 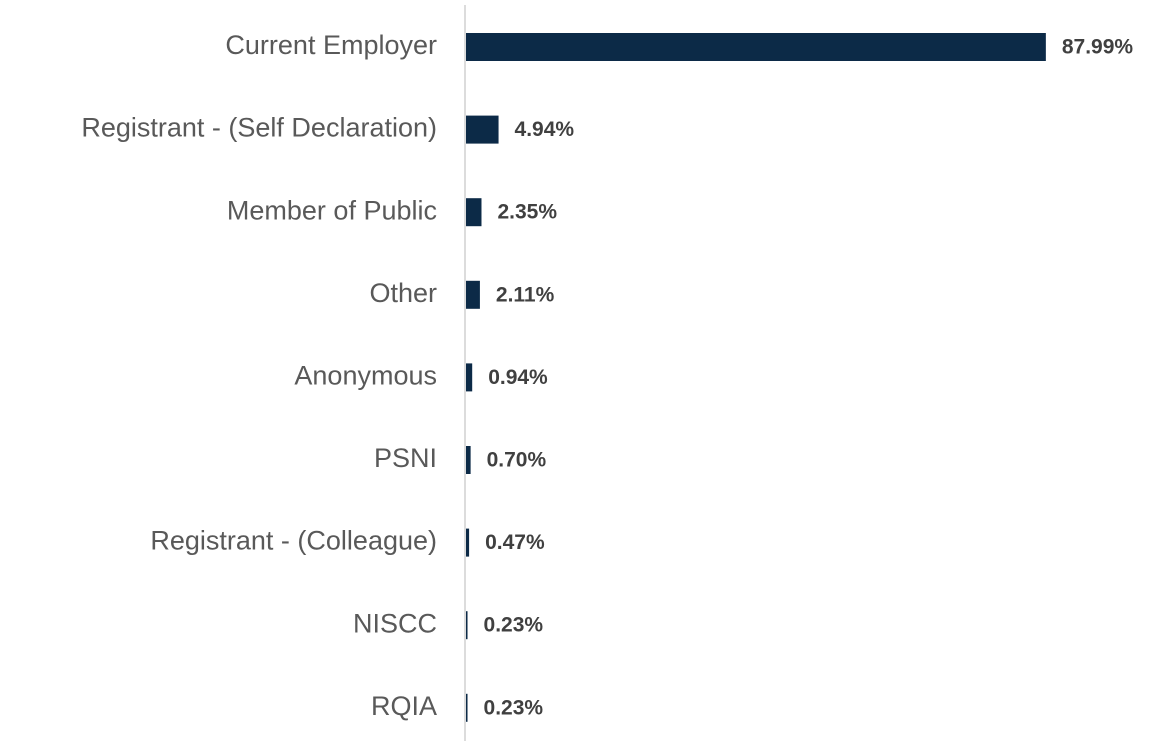 I want to click on category-label: Registrant - (Self Declaration), so click(x=259, y=128).